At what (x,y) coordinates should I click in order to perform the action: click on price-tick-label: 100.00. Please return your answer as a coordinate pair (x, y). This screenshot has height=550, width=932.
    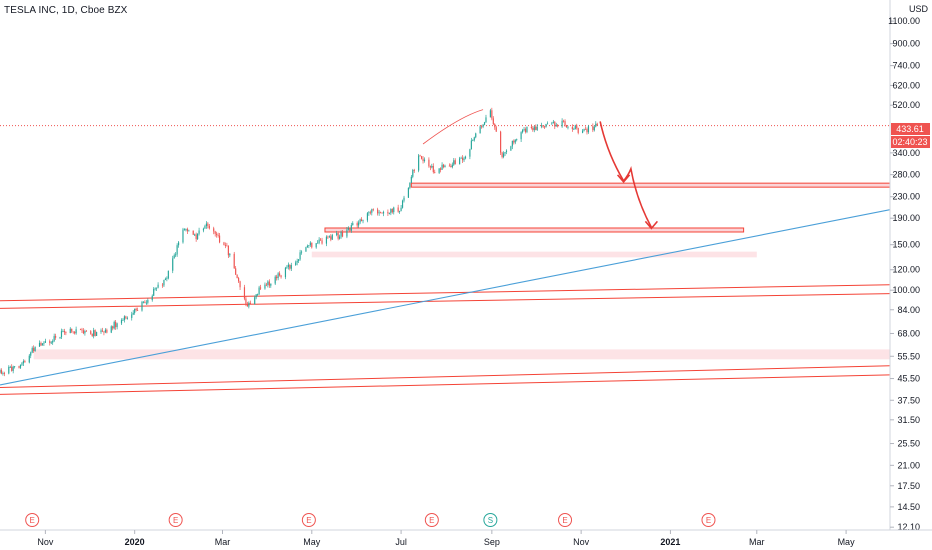
    Looking at the image, I should click on (906, 290).